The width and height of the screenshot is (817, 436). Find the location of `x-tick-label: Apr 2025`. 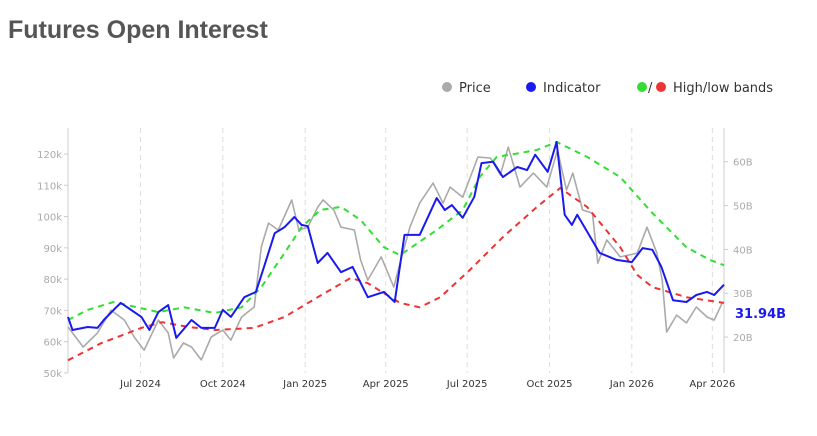

x-tick-label: Apr 2025 is located at coordinates (386, 384).